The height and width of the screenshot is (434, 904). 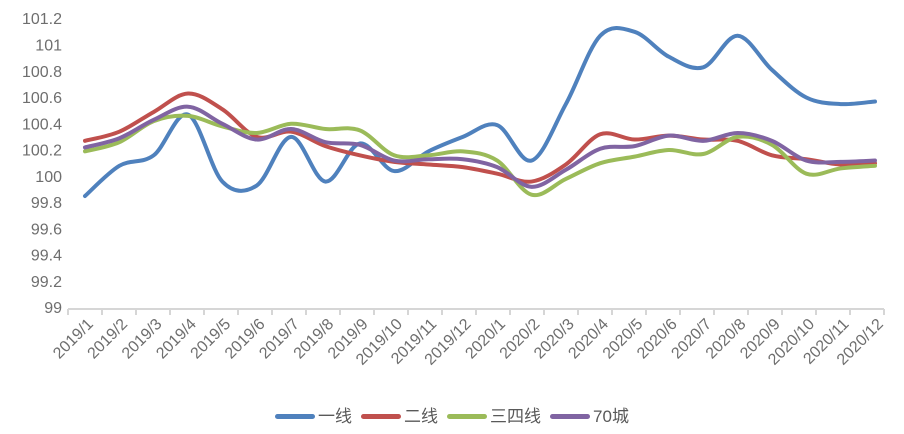 What do you see at coordinates (46, 282) in the screenshot?
I see `y-axis-tick-label: 99.2` at bounding box center [46, 282].